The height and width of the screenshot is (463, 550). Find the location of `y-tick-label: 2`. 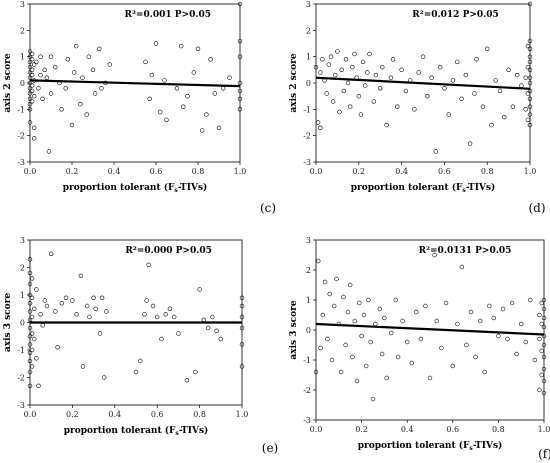

y-tick-label: 2 is located at coordinates (308, 270).